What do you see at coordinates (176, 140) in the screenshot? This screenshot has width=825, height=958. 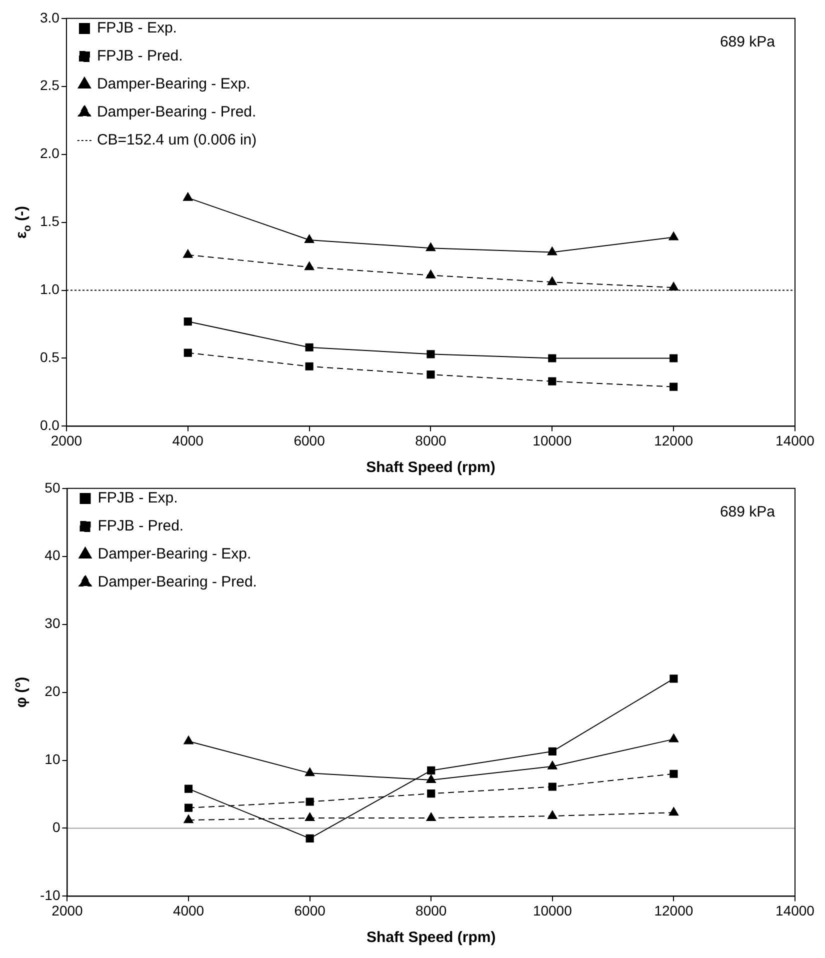 I see `legend-label: CB=152.4 um (0.006 in)` at bounding box center [176, 140].